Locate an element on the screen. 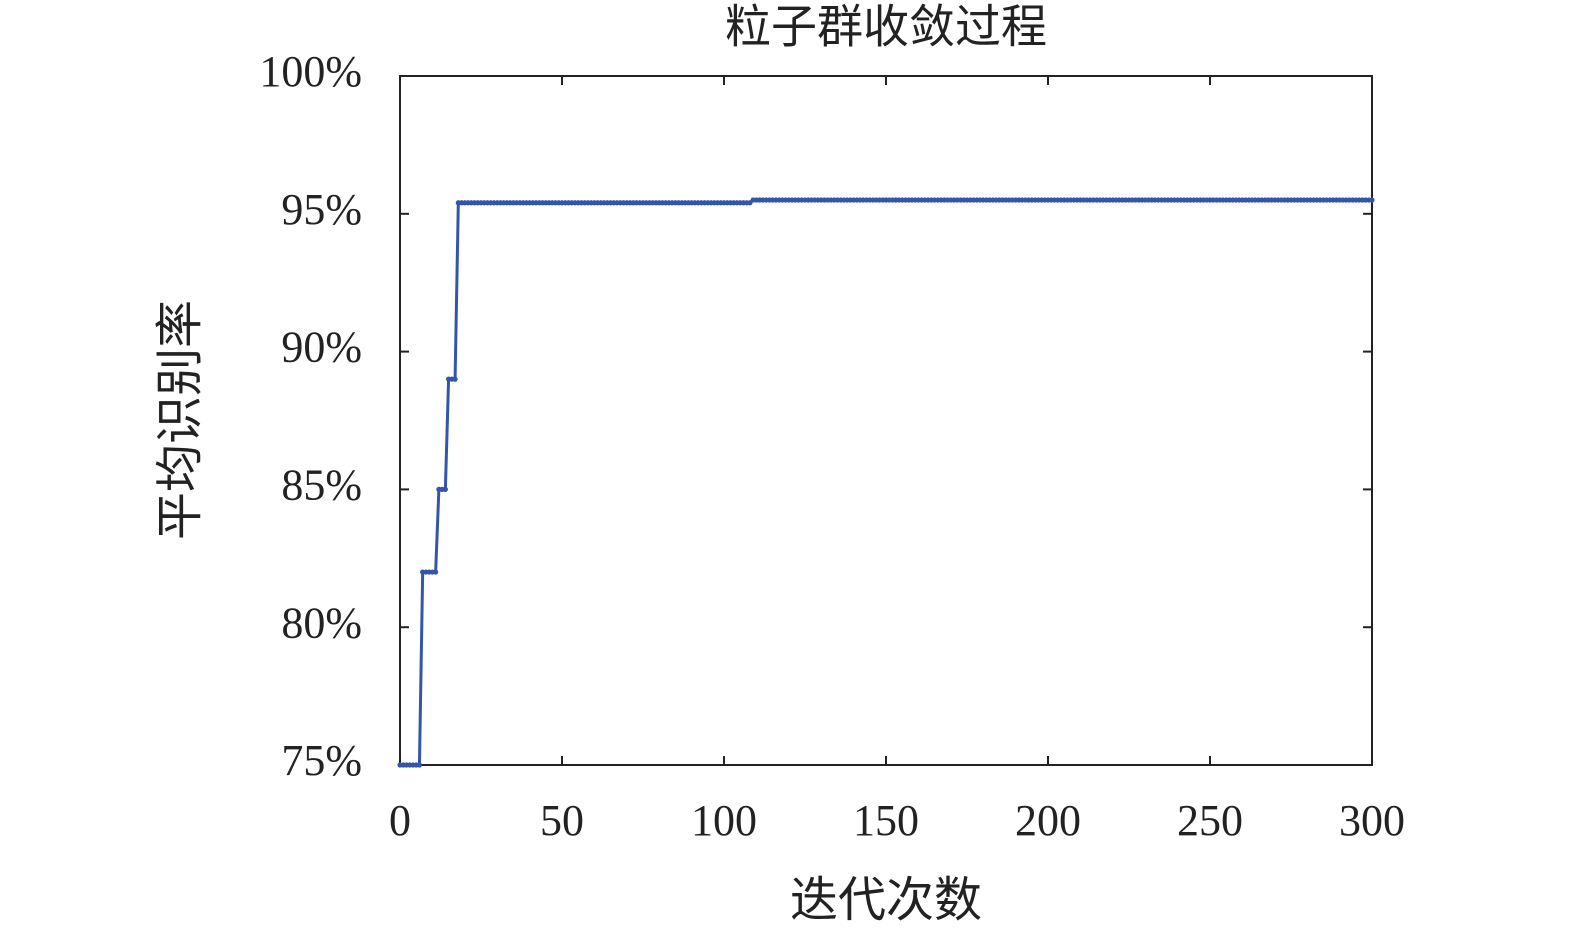 This screenshot has width=1575, height=947. x-tick-label: 300 is located at coordinates (1372, 820).